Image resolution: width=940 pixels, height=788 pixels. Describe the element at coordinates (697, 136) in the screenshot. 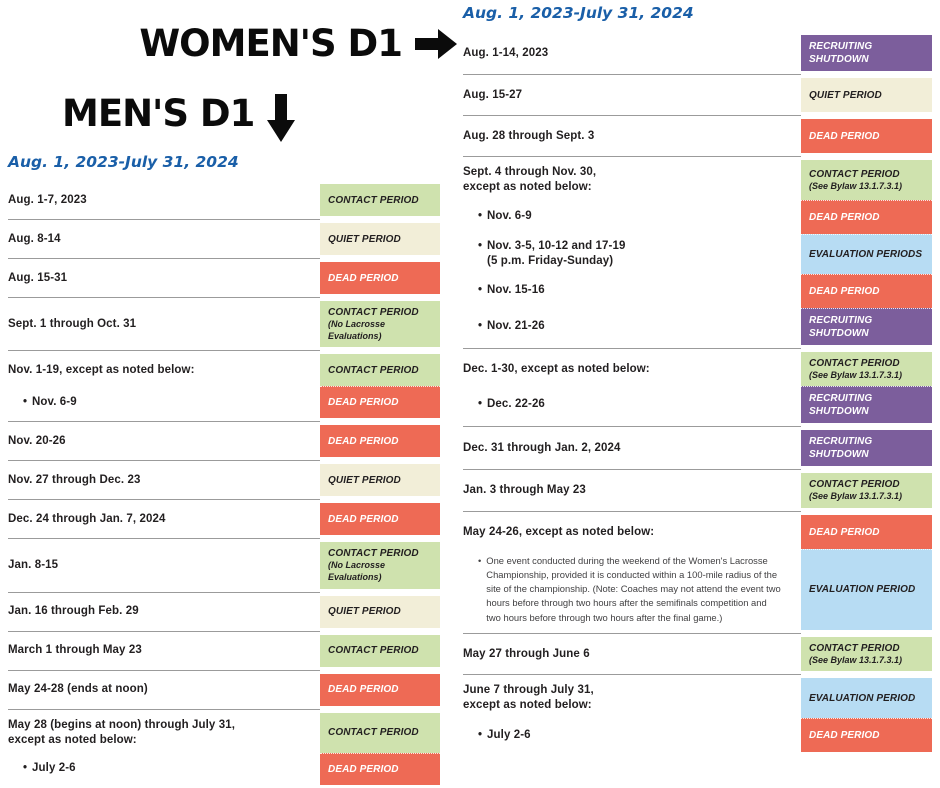

I see `calendar-group: Aug. 28 through Sept. 3 DEAD PERIOD` at that location.